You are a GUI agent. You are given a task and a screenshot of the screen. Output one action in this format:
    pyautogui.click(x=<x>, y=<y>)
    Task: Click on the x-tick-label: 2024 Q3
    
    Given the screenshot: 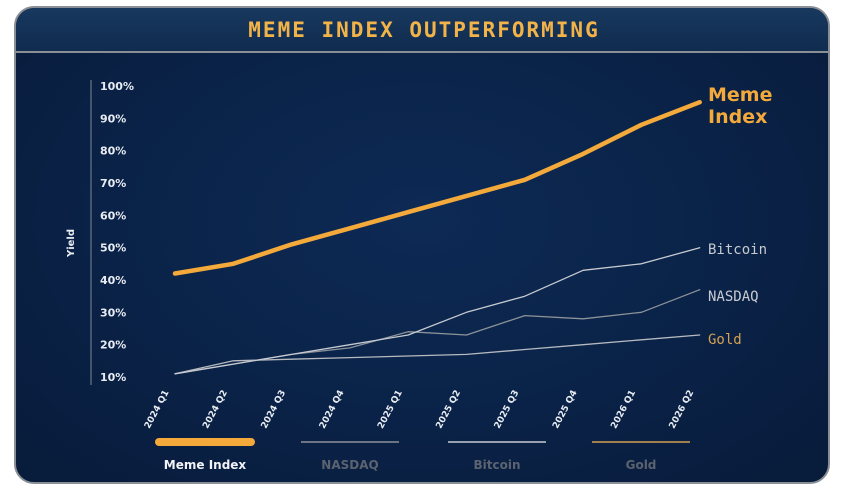 What is the action you would take?
    pyautogui.click(x=274, y=410)
    